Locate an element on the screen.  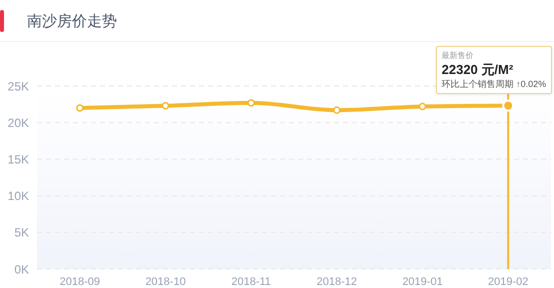
x-tick-label: 2018-12 is located at coordinates (337, 282).